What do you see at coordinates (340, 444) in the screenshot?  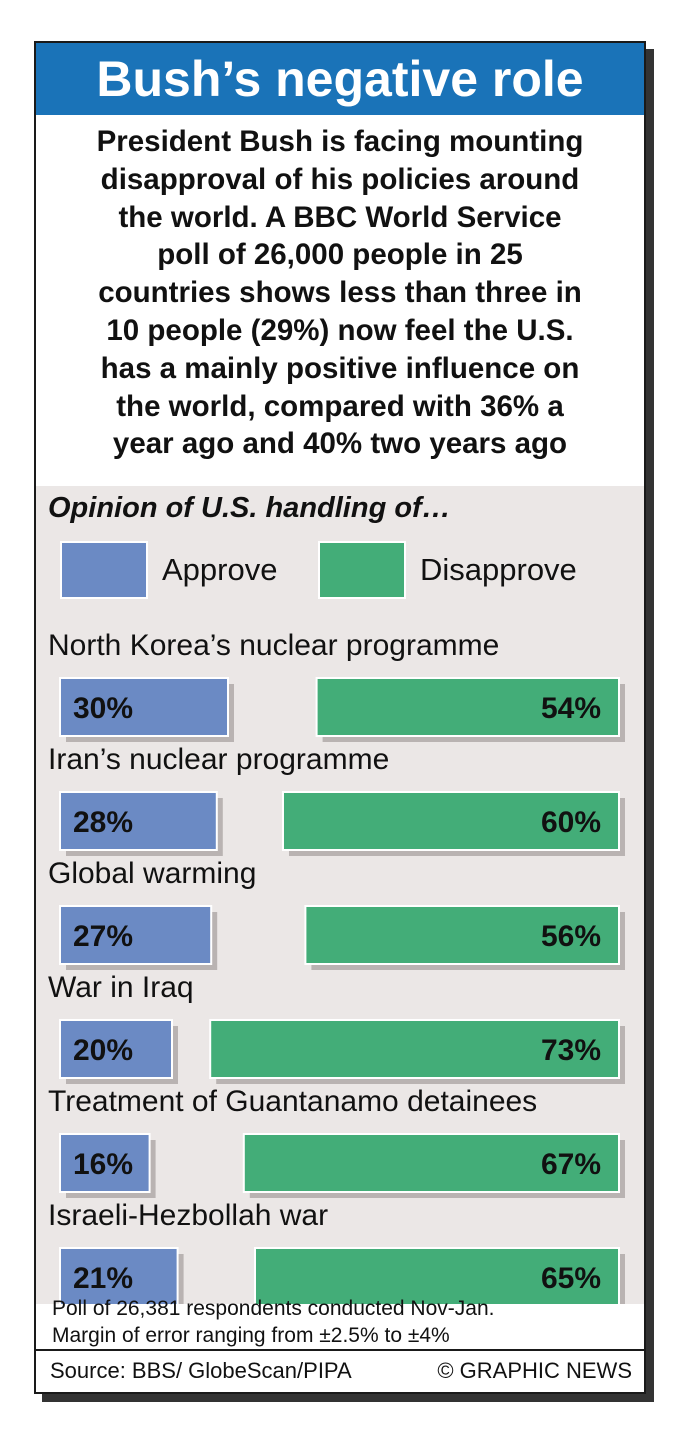 I see `intro-line: year ago and 40% two years ago` at bounding box center [340, 444].